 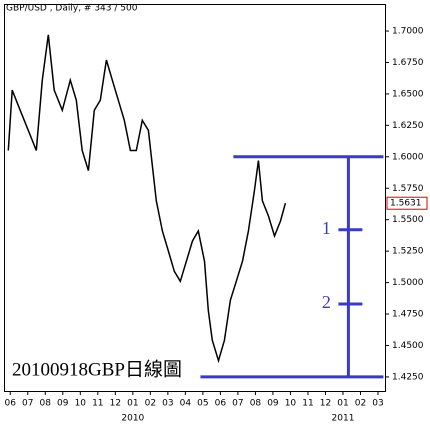 What do you see at coordinates (408, 63) in the screenshot?
I see `y-tick-label: 1.6750` at bounding box center [408, 63].